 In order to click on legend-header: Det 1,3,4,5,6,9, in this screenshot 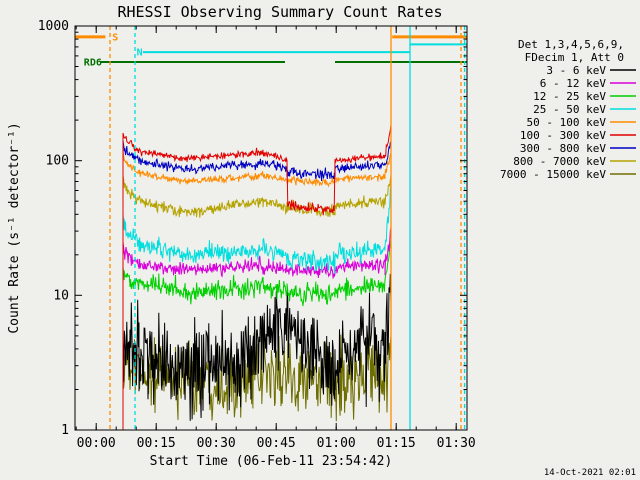, I will do `click(571, 44)`.